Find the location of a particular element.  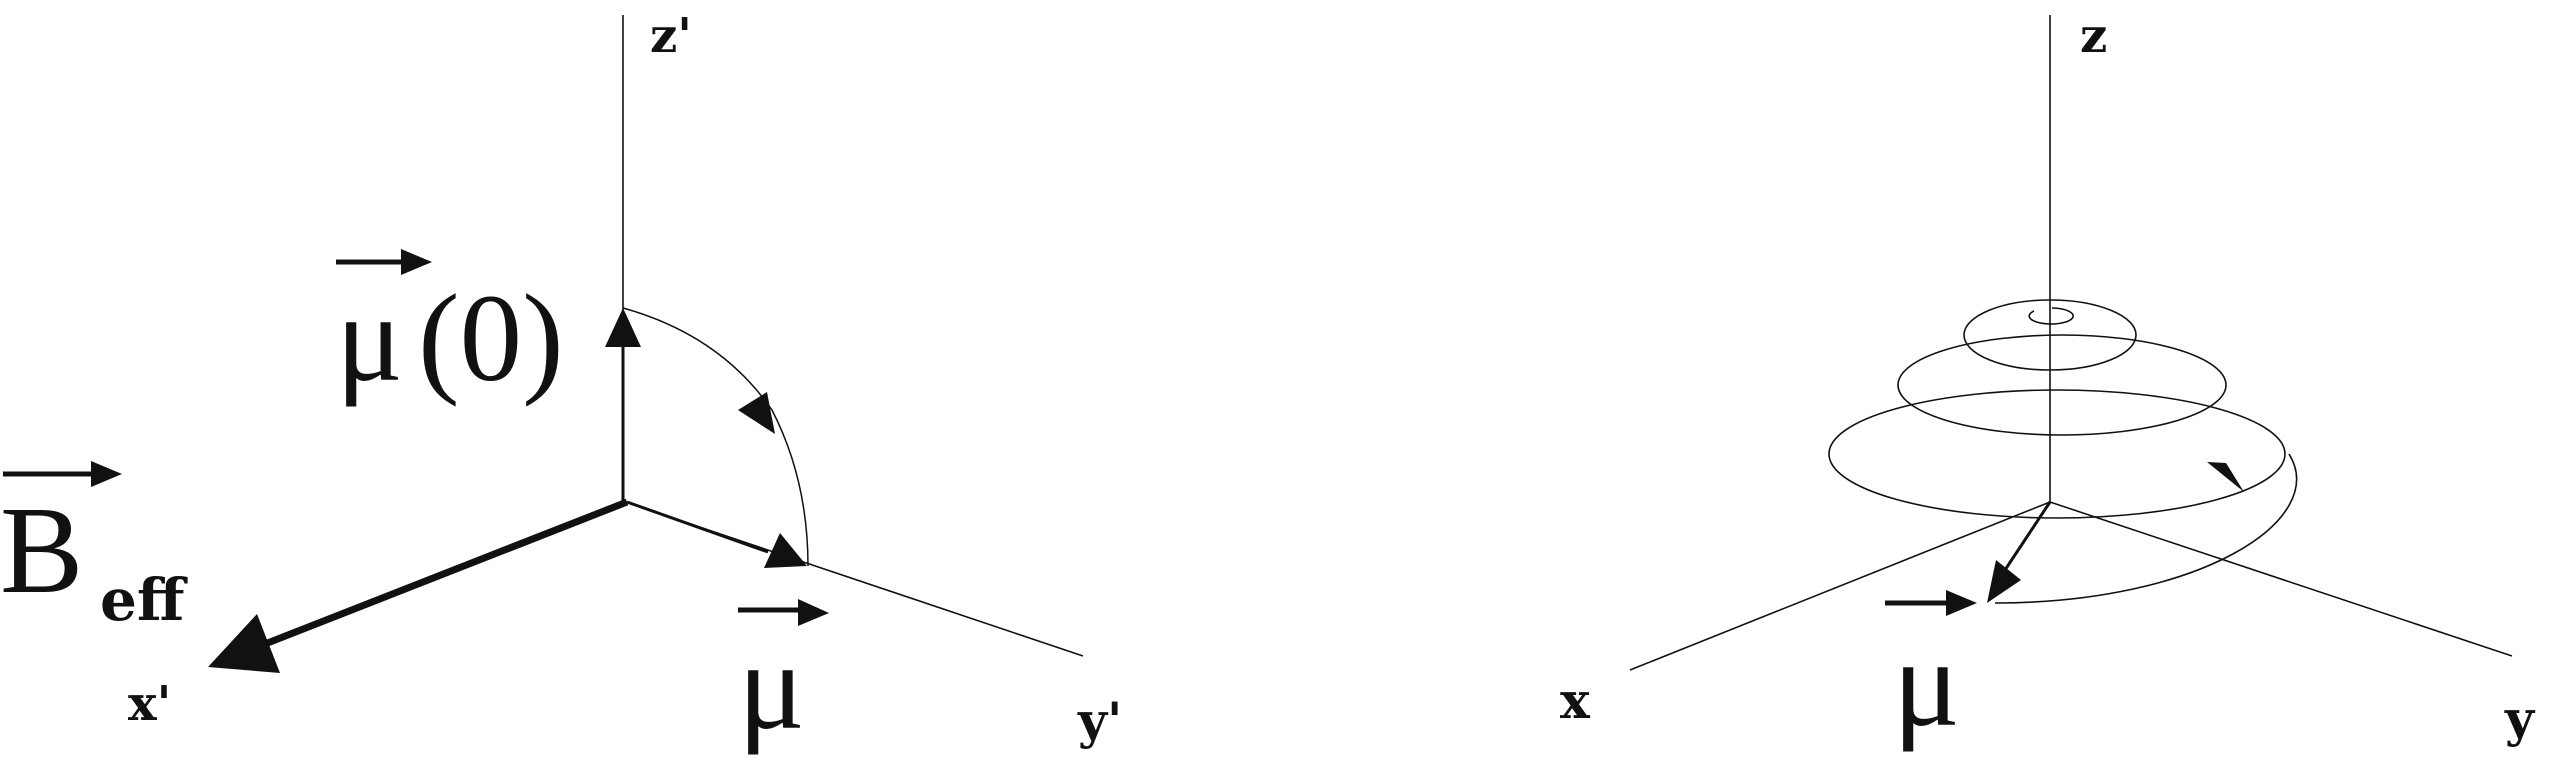

mu-arrowhead-icon is located at coordinates (785, 550).